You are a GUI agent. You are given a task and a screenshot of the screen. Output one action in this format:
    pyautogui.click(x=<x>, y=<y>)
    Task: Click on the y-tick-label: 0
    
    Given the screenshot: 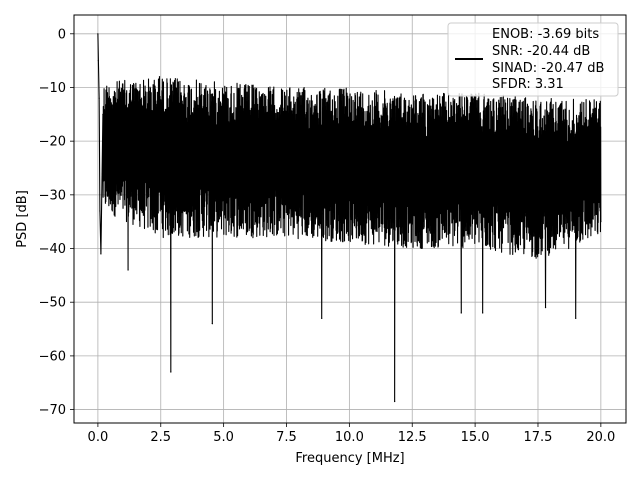 What is the action you would take?
    pyautogui.click(x=62, y=34)
    